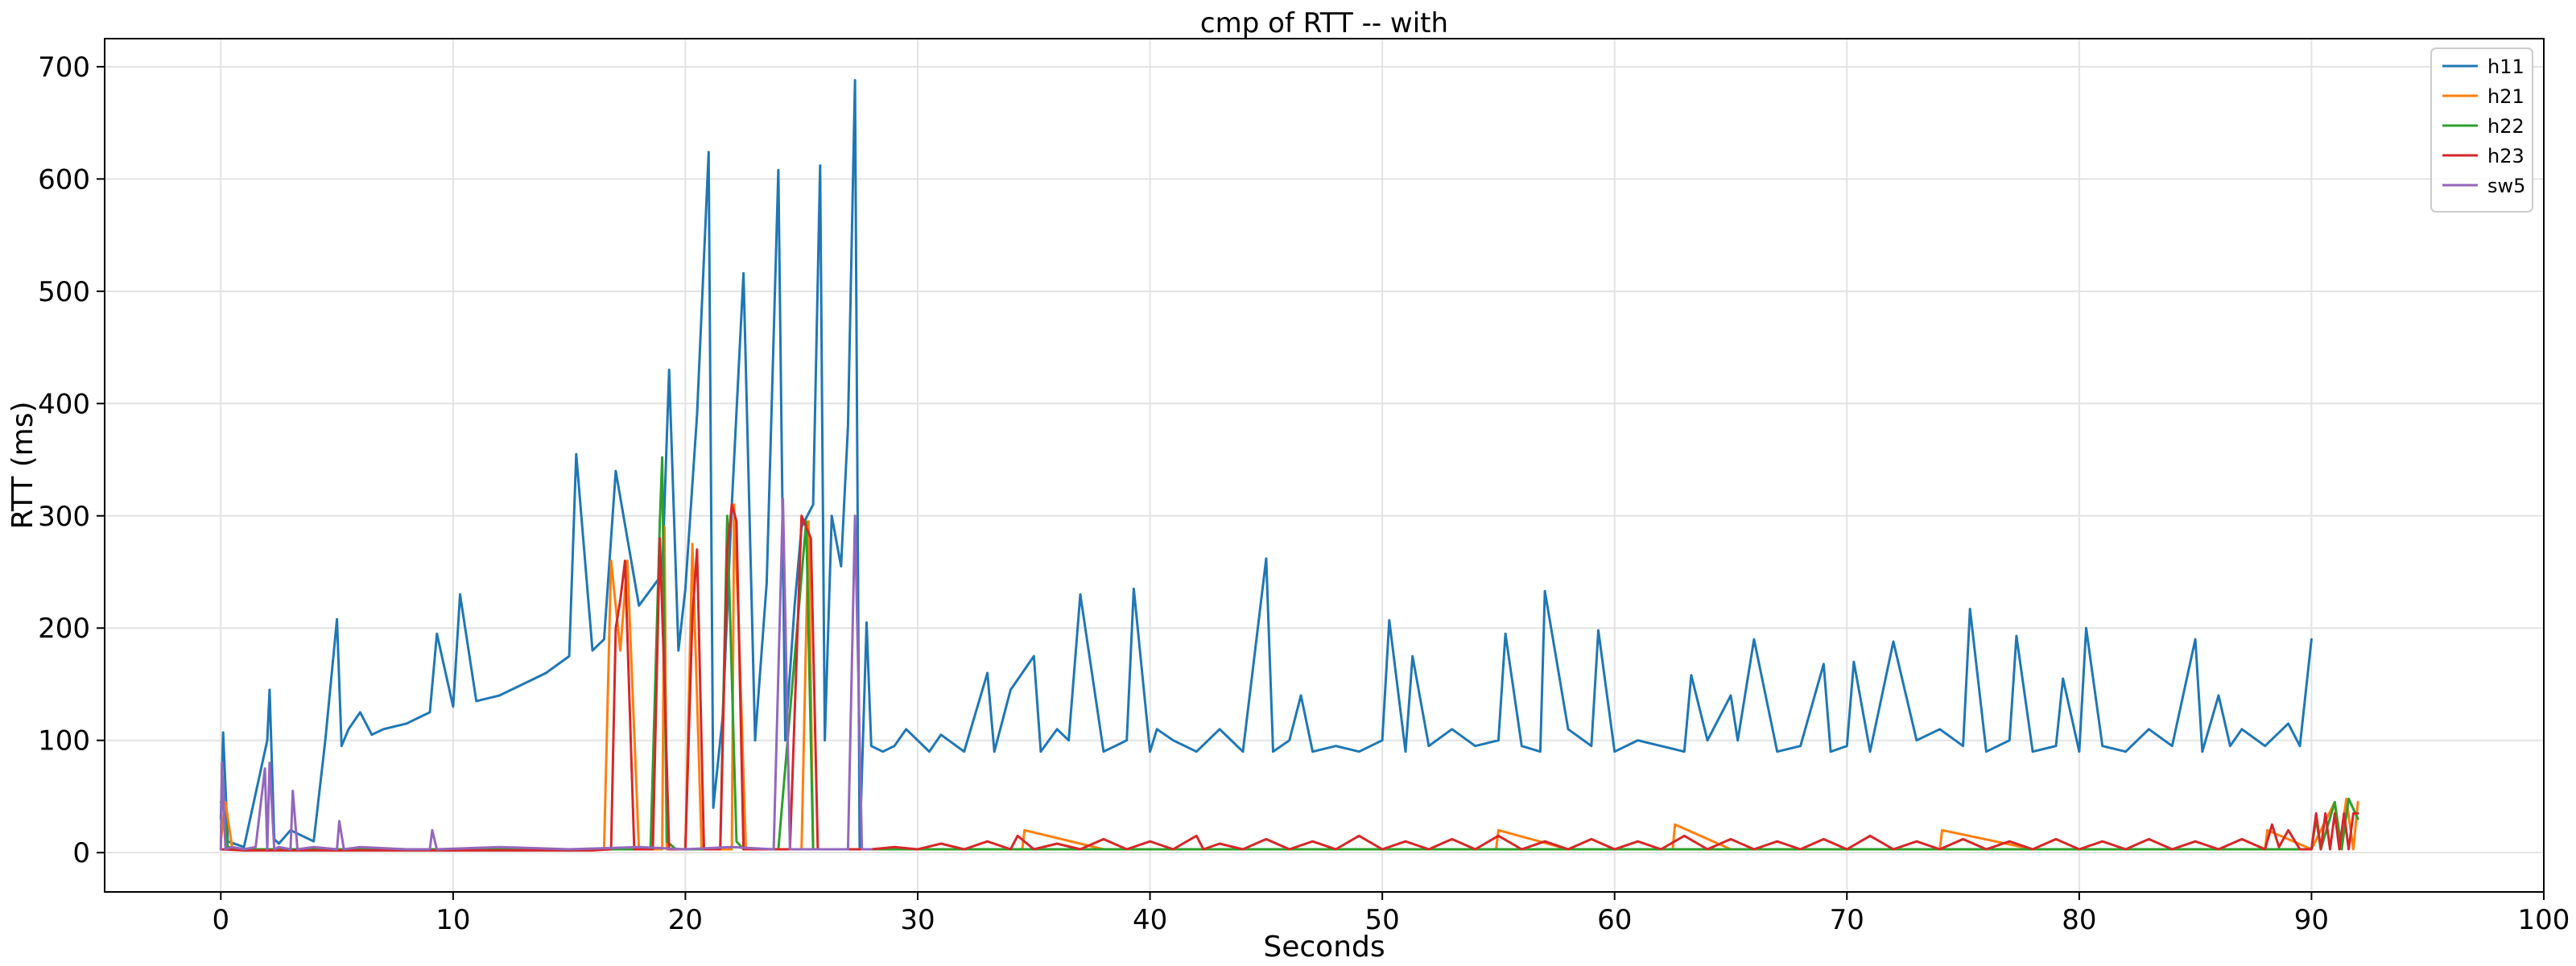  I want to click on x-tick-label: 100, so click(2544, 920).